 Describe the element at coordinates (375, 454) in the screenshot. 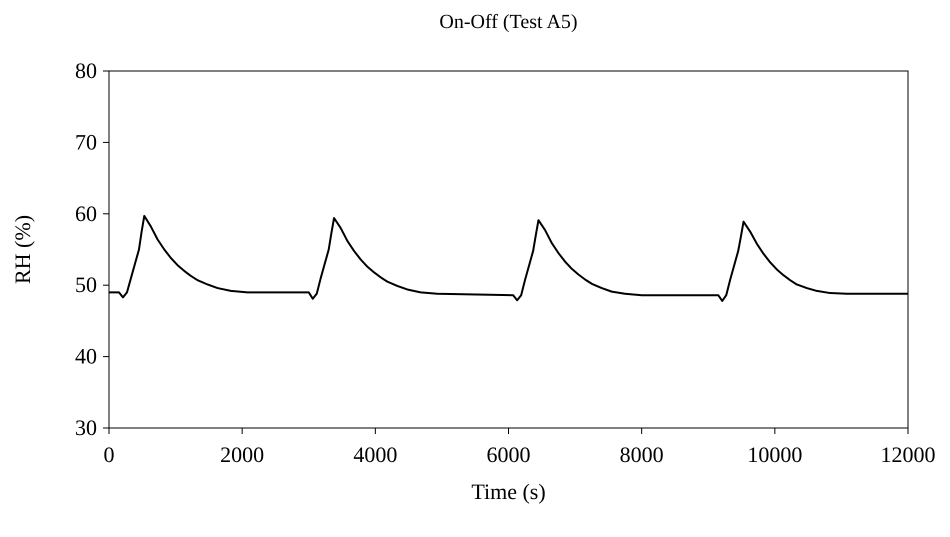

I see `x-tick-label: 4000` at that location.